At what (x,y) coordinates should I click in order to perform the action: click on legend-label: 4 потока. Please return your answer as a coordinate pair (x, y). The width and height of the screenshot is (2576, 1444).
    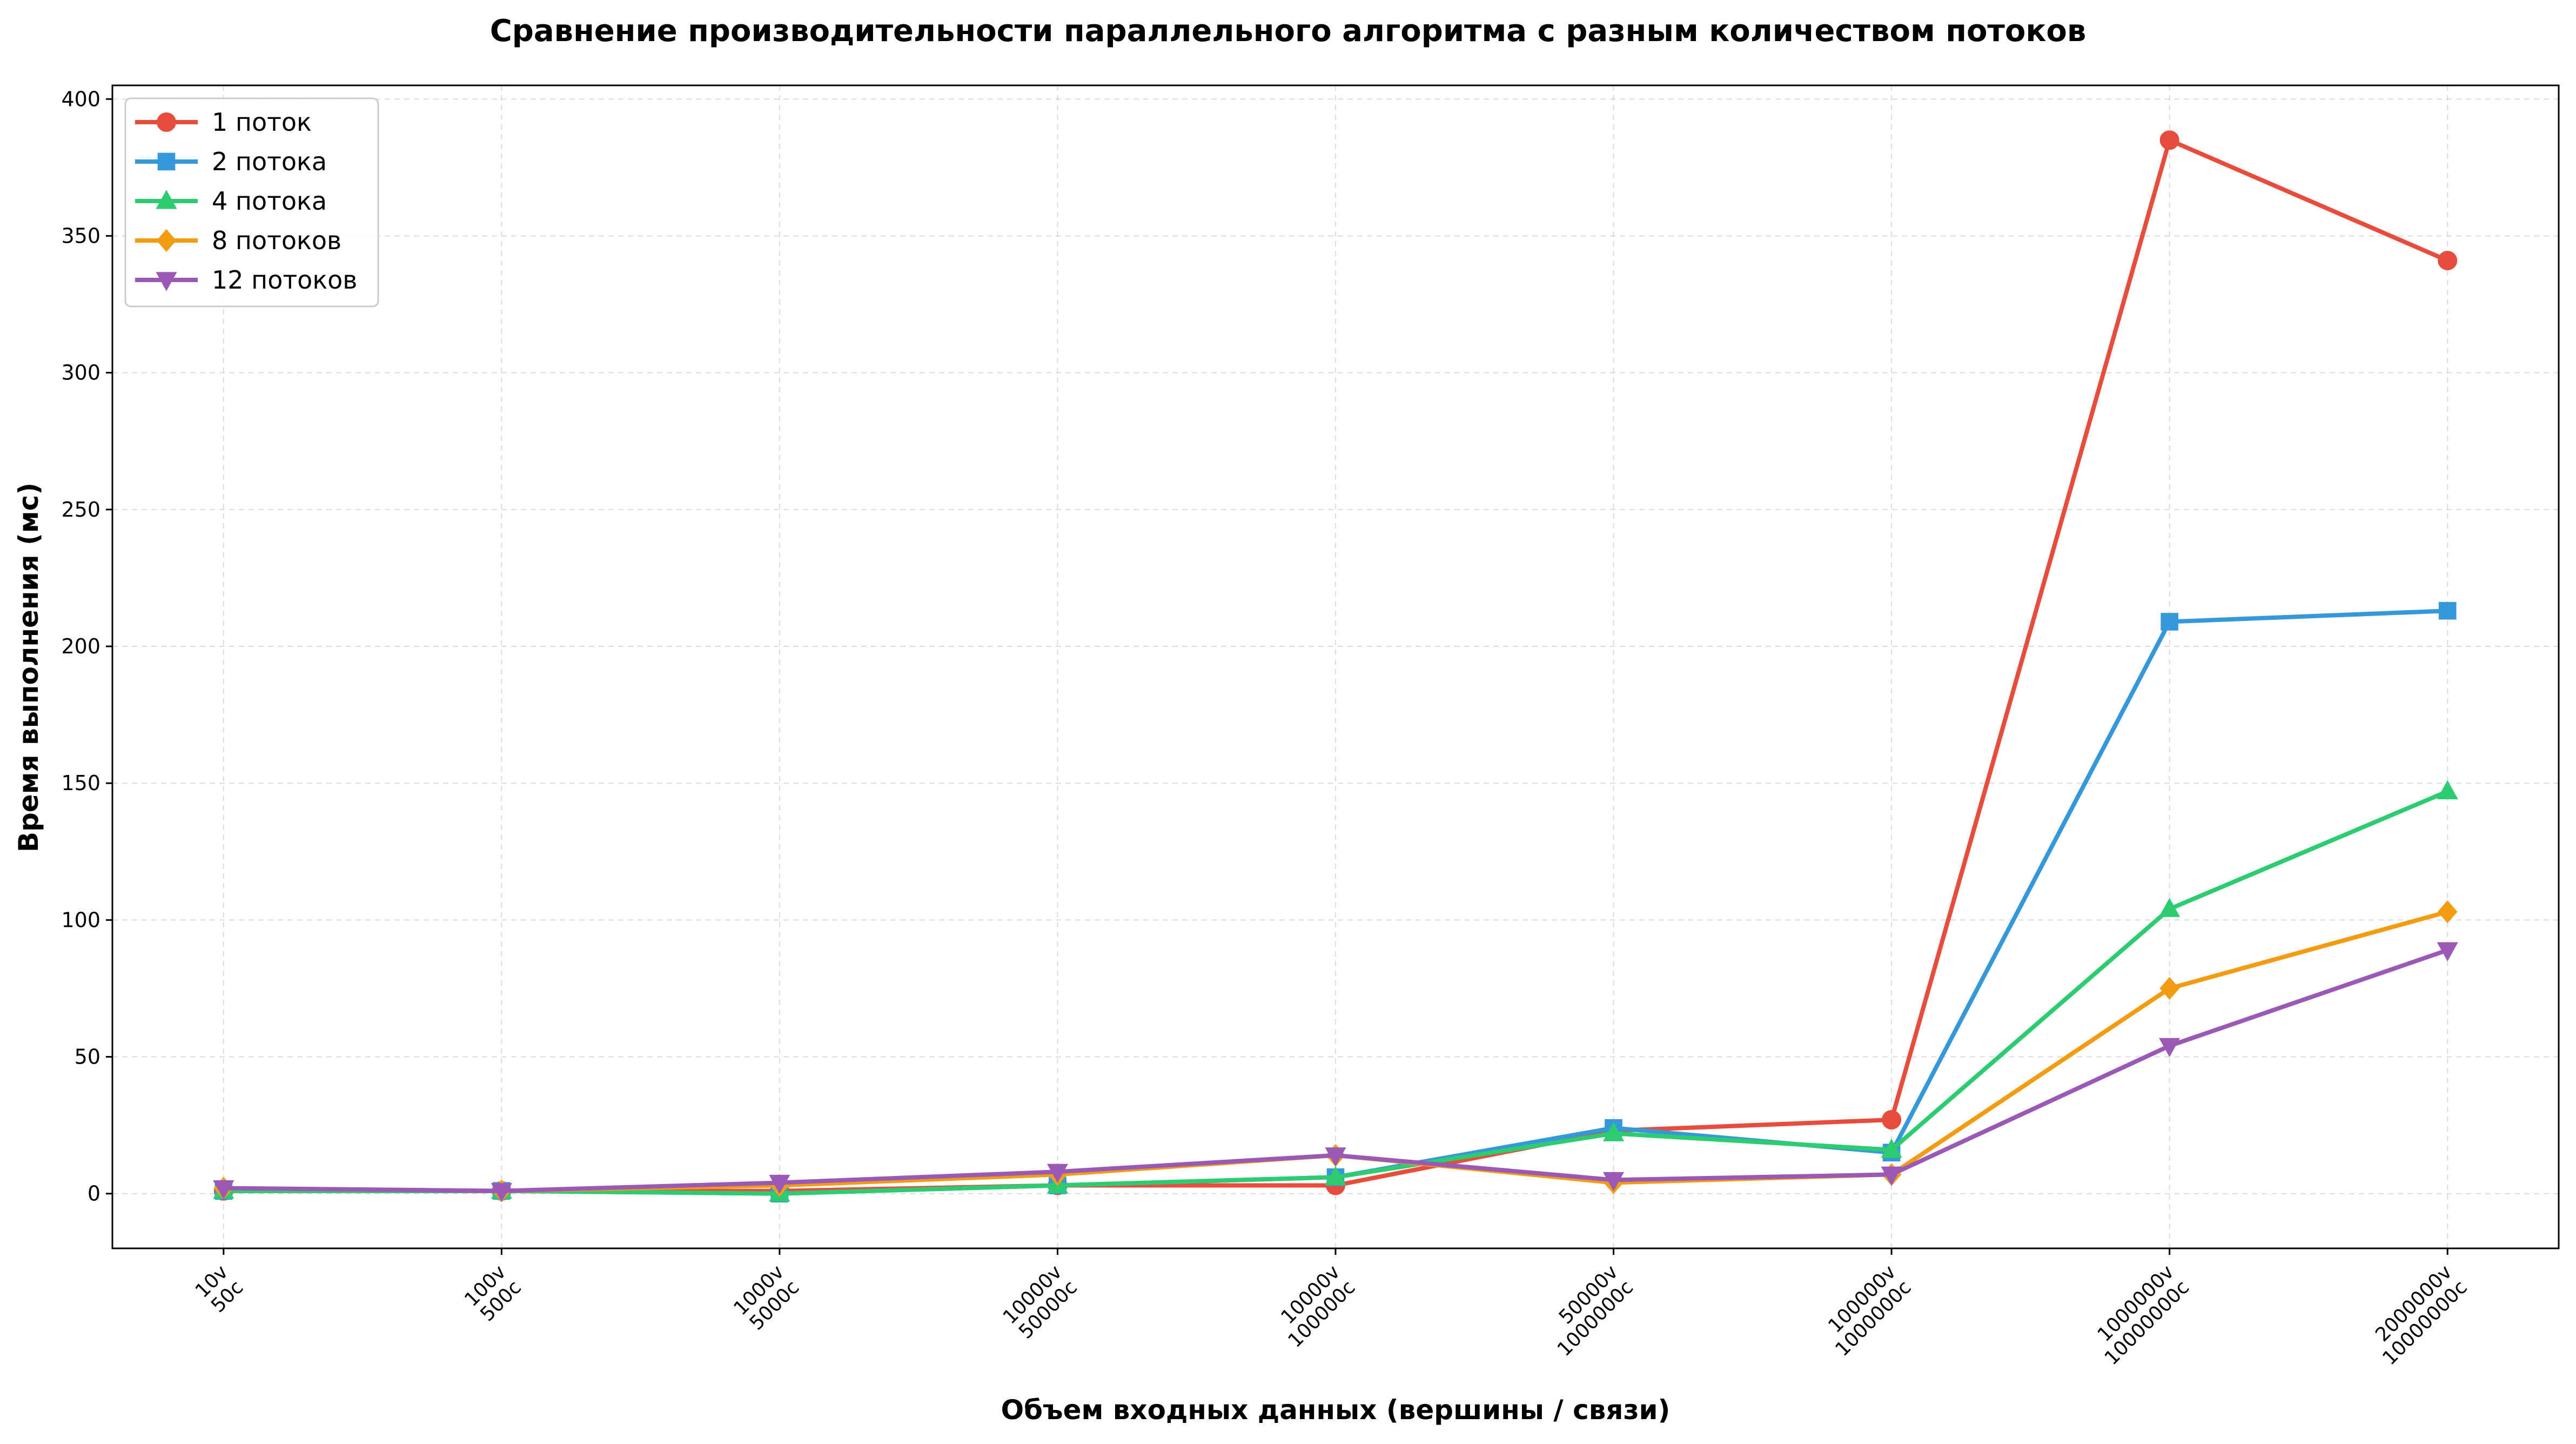
    Looking at the image, I should click on (270, 201).